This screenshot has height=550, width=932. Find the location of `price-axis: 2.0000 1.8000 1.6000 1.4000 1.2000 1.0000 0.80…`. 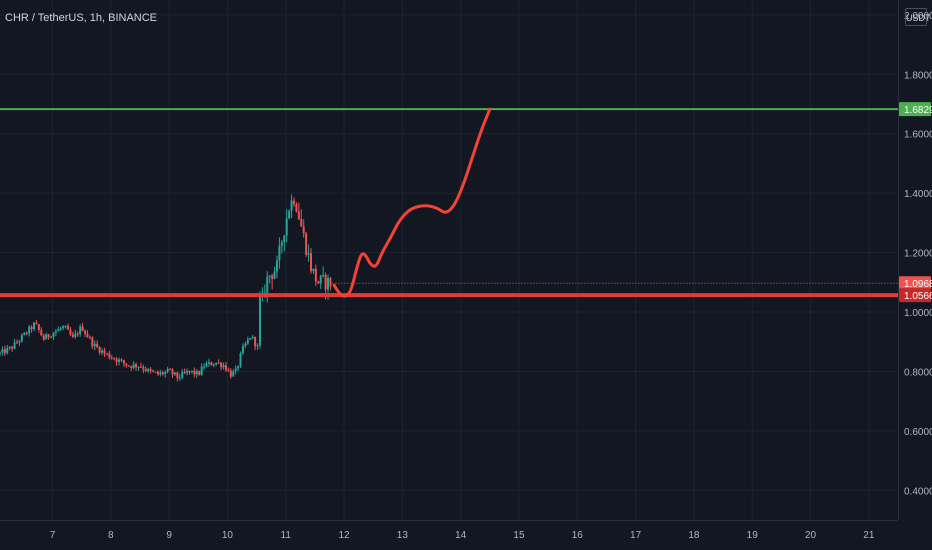

price-axis: 2.0000 1.8000 1.6000 1.4000 1.2000 1.0000 0.80… is located at coordinates (915, 275).